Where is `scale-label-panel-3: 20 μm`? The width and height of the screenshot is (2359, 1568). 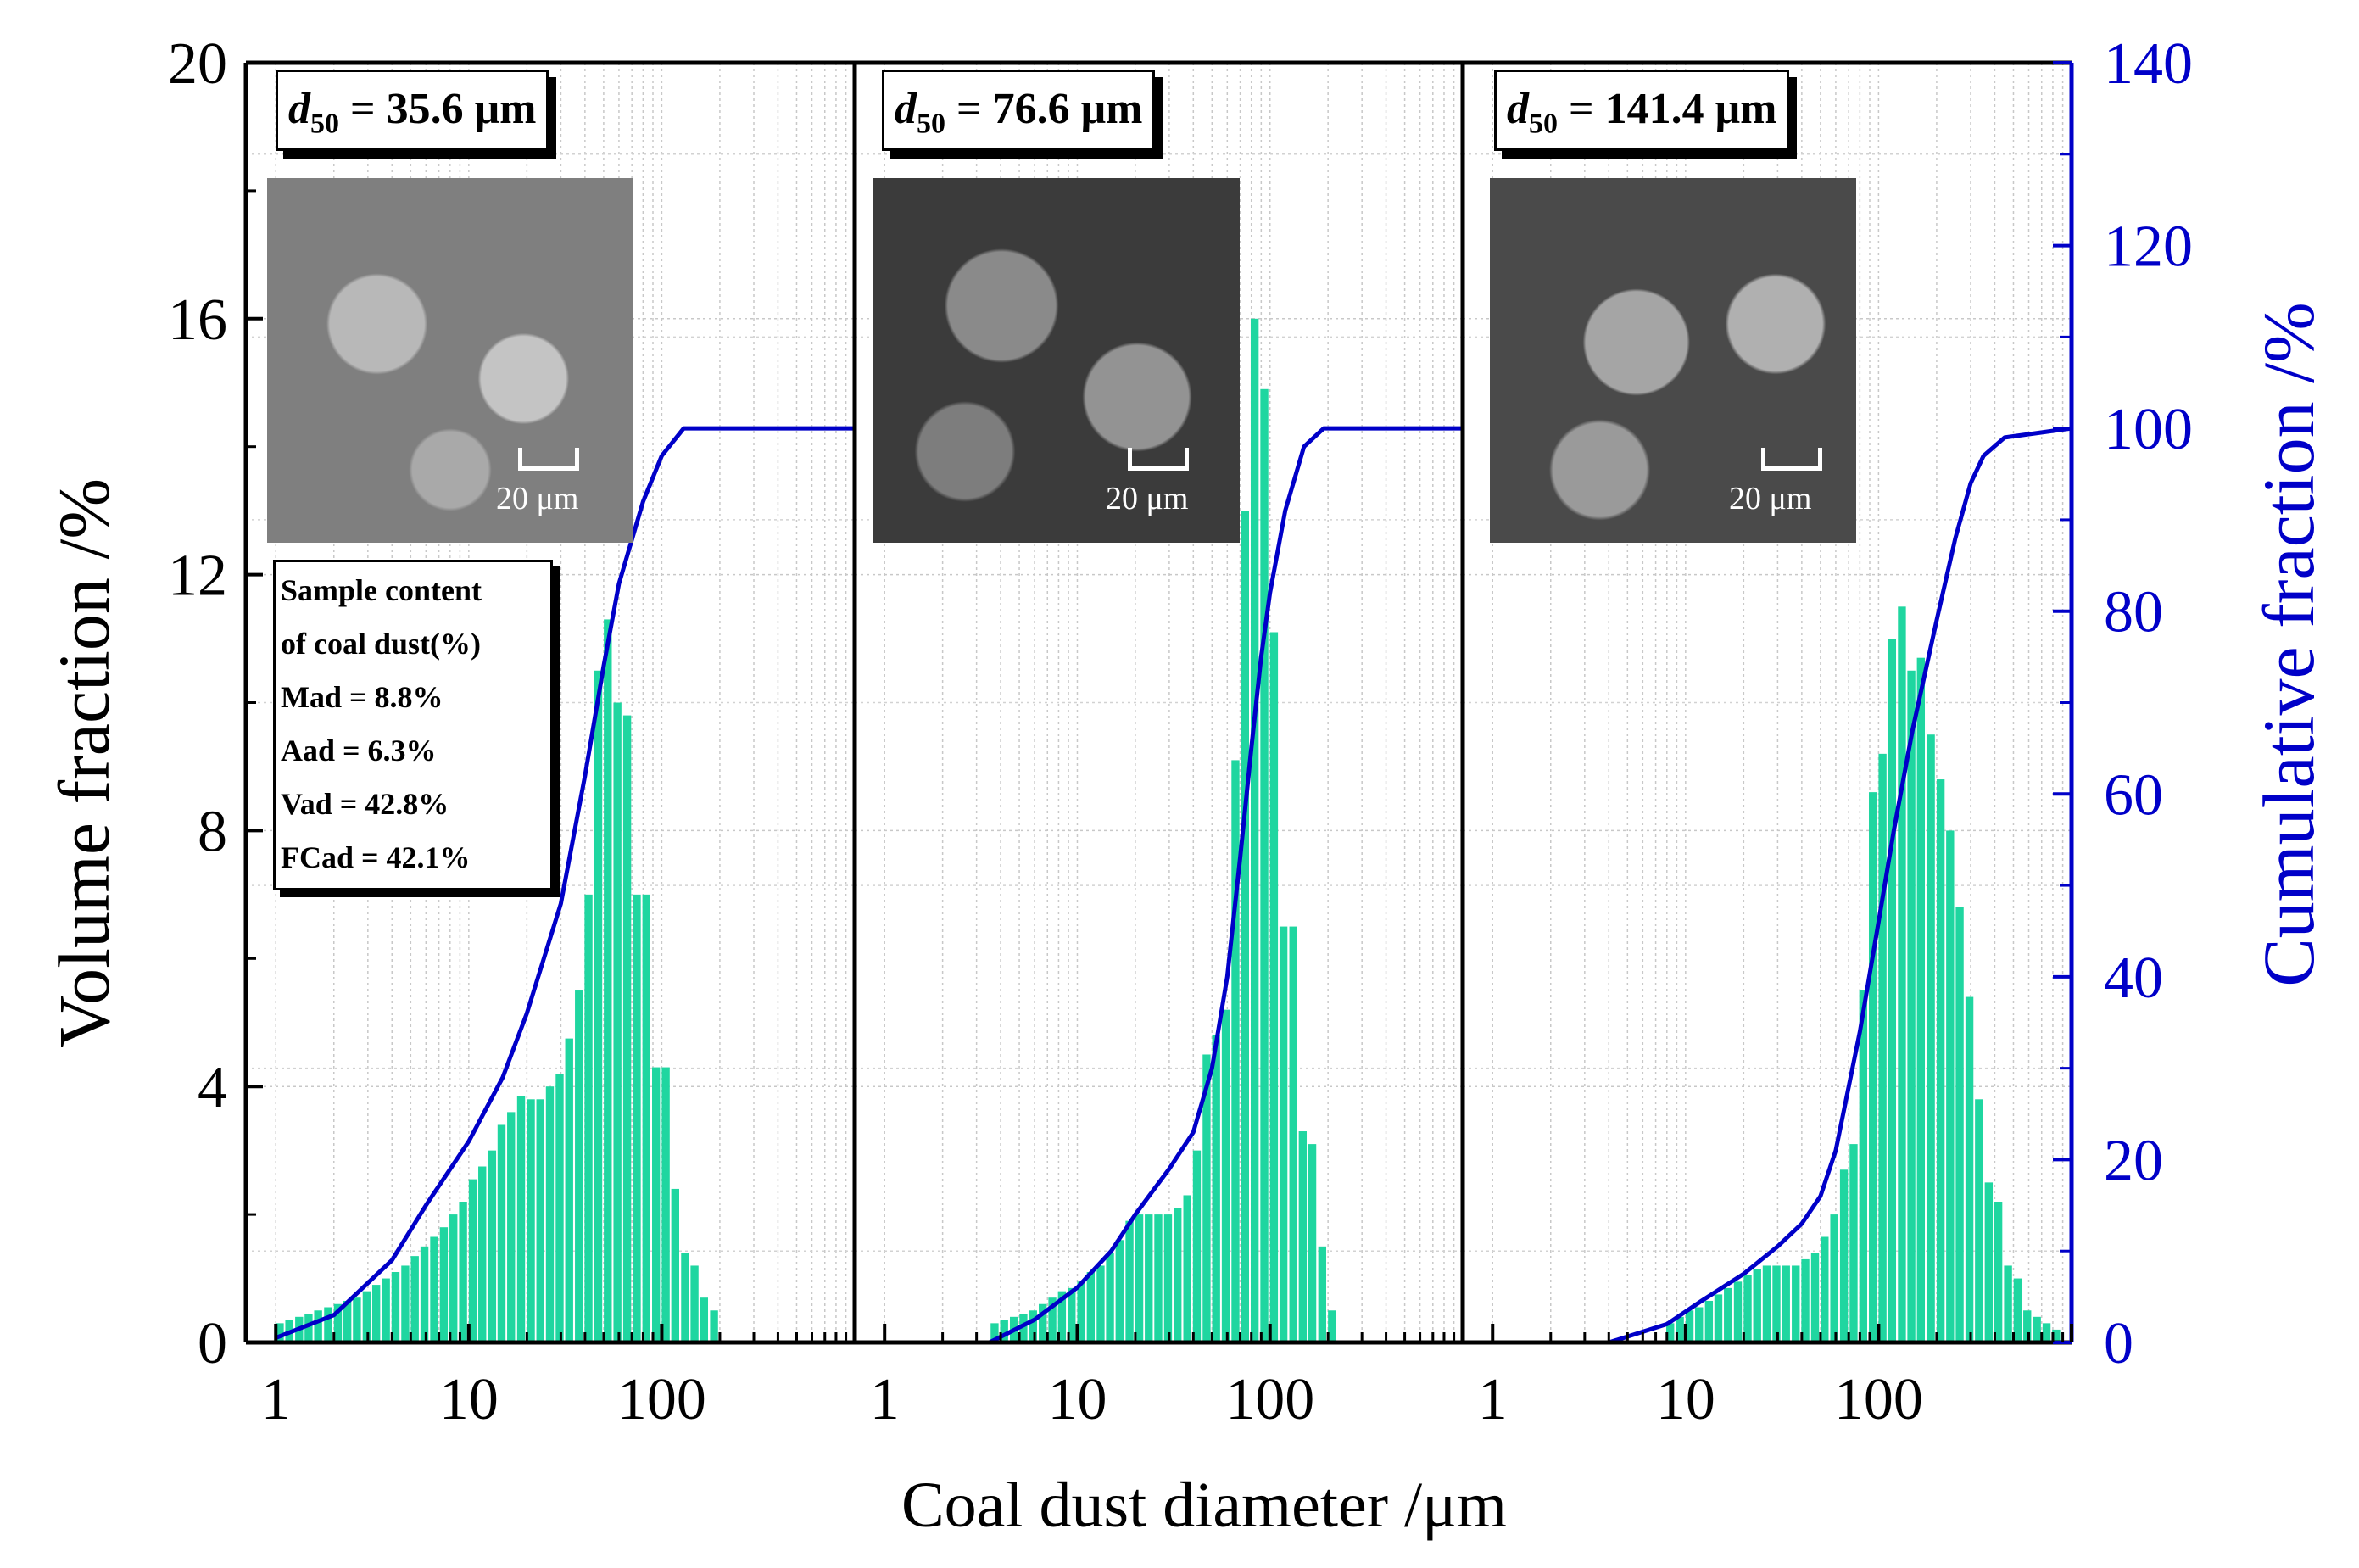
scale-label-panel-3: 20 μm is located at coordinates (1771, 499).